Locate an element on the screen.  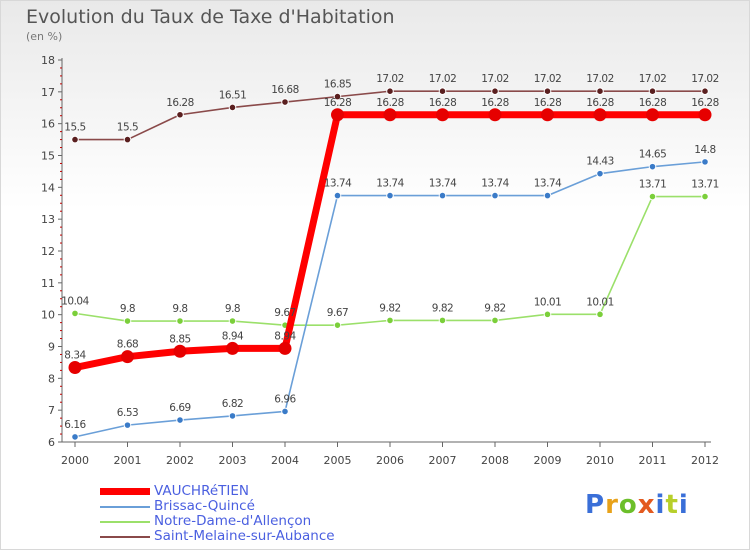
logo-letter: r is located at coordinates (612, 505).